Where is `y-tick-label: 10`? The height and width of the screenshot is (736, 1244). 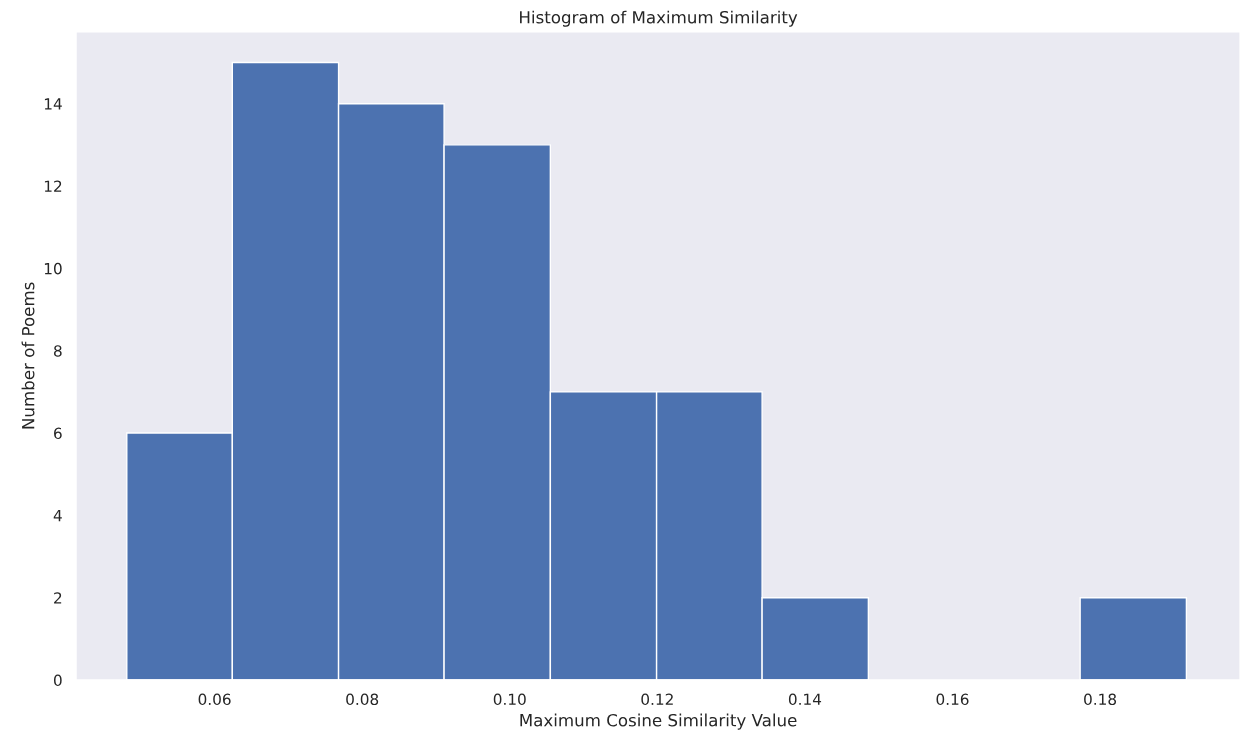 y-tick-label: 10 is located at coordinates (53, 268).